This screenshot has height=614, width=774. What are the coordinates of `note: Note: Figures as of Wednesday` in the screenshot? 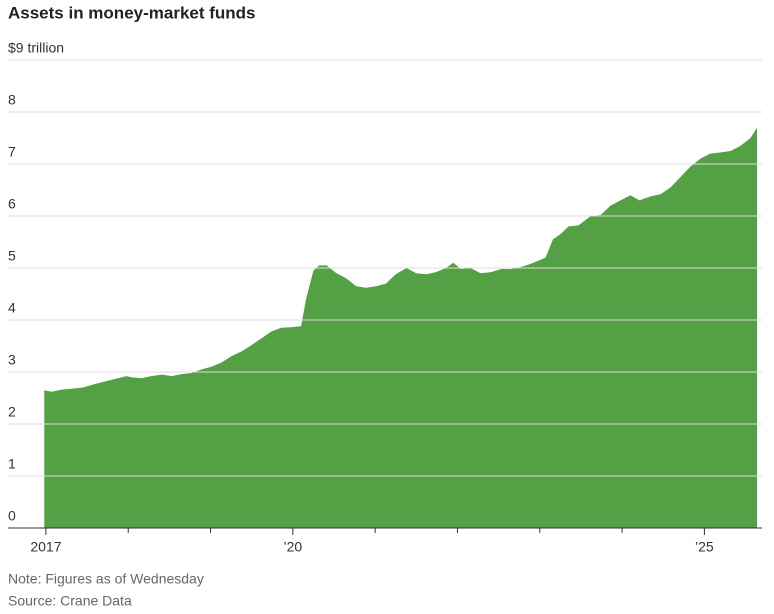 It's located at (106, 579).